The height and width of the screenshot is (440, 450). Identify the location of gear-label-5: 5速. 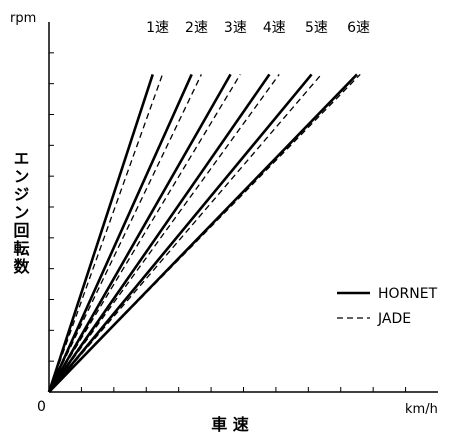
(316, 28).